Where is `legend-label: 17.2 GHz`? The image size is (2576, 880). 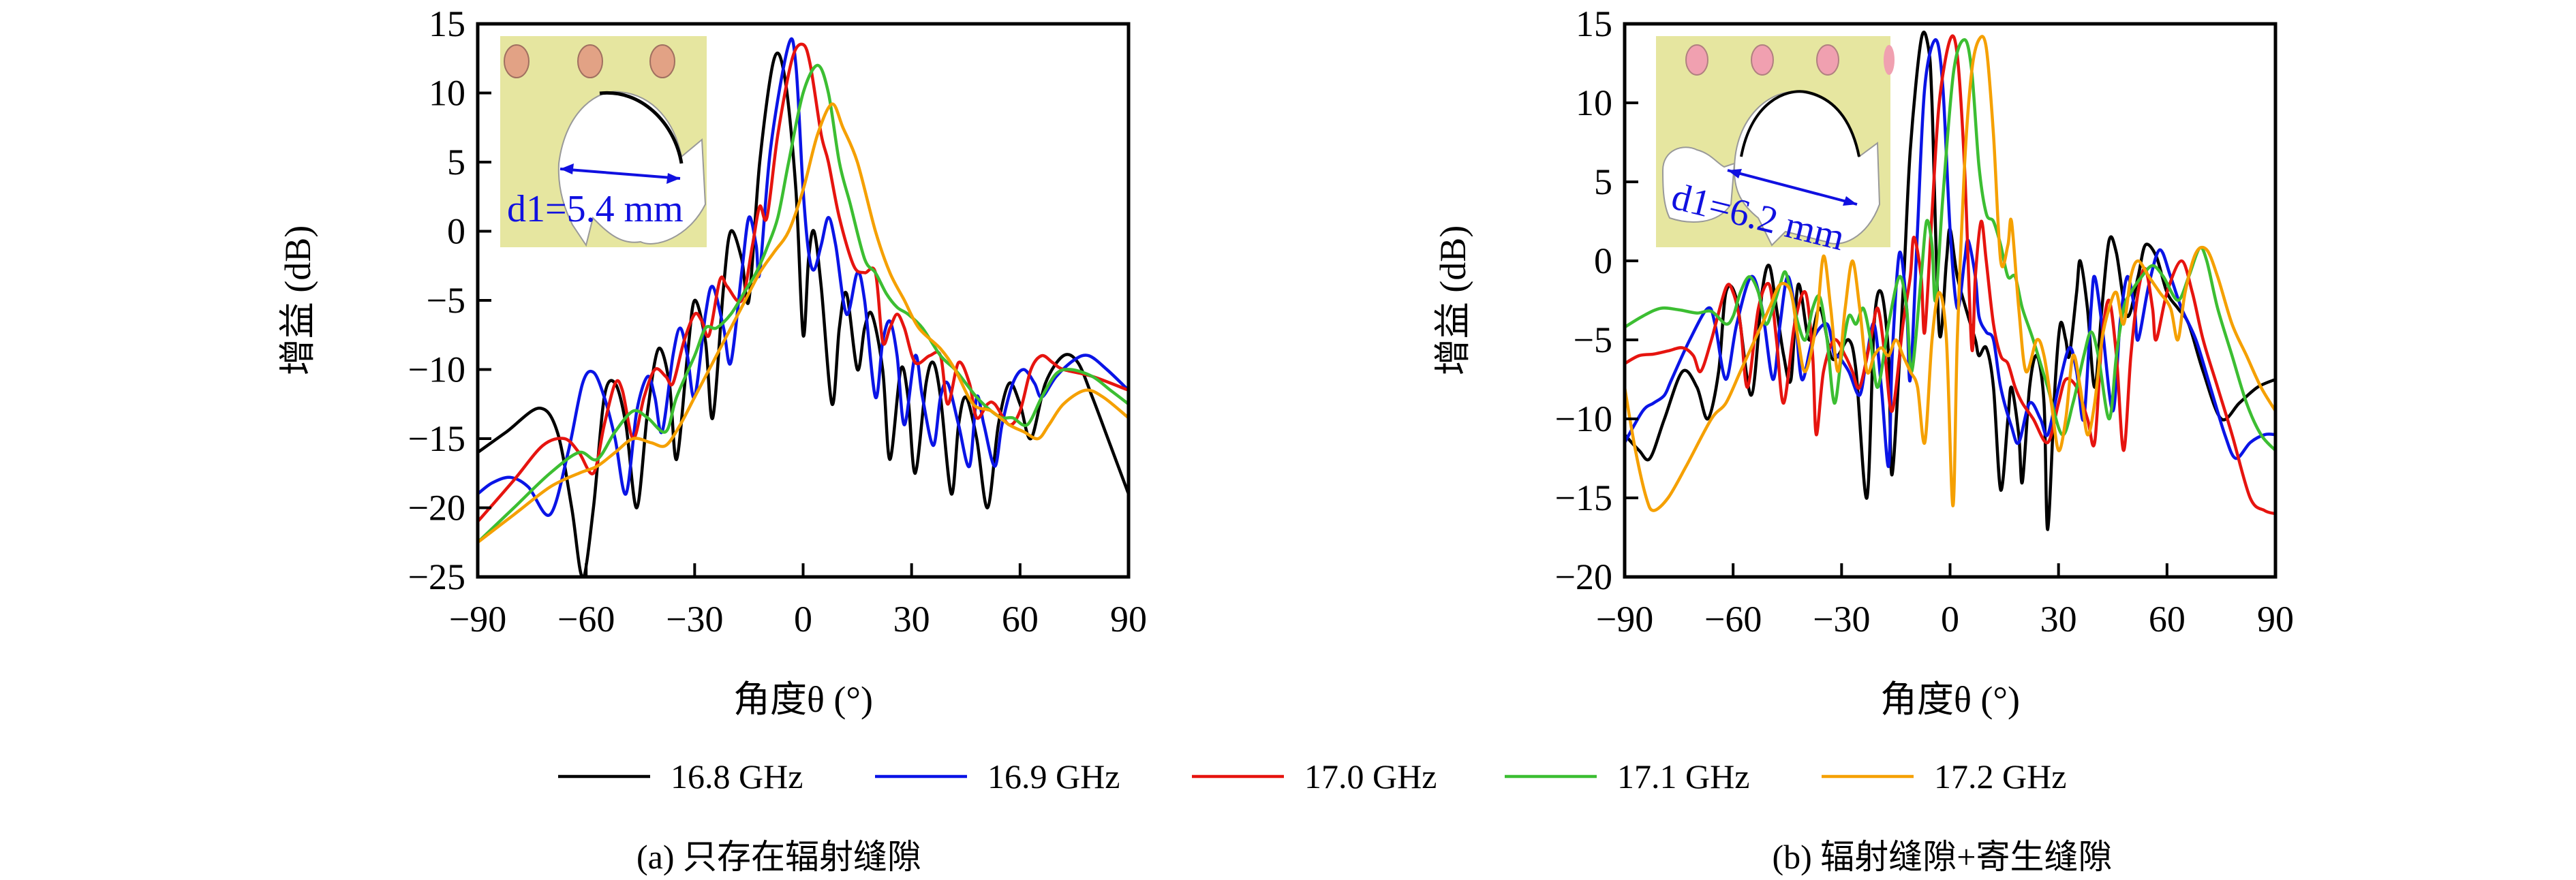
legend-label: 17.2 GHz is located at coordinates (2000, 776).